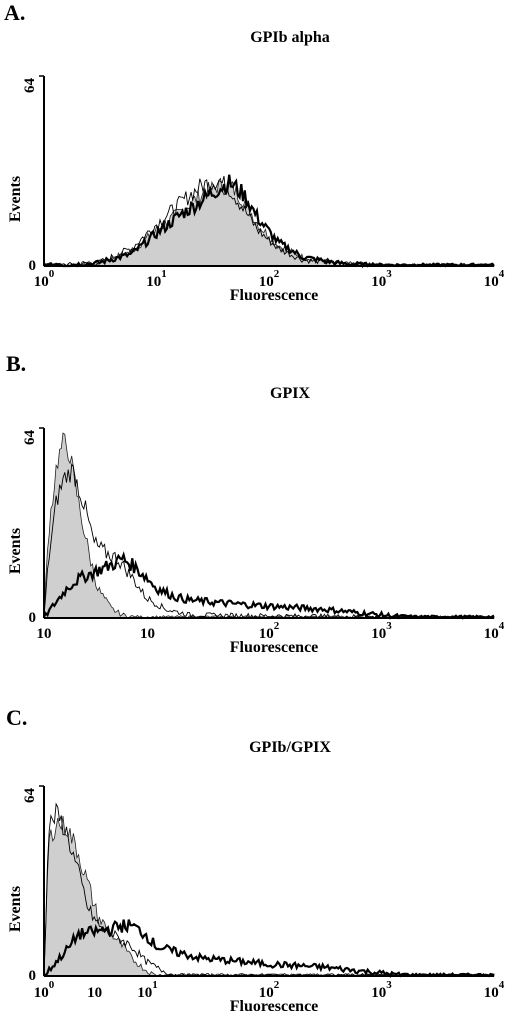 This screenshot has width=520, height=1015. What do you see at coordinates (269, 541) in the screenshot?
I see `series-1-thin-histogram` at bounding box center [269, 541].